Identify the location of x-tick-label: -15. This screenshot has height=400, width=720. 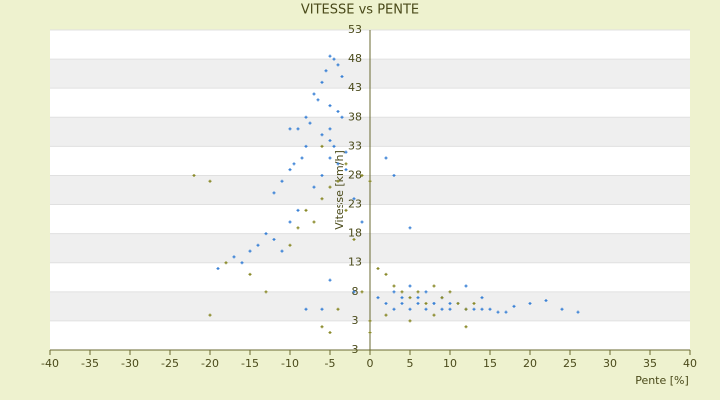
(250, 363).